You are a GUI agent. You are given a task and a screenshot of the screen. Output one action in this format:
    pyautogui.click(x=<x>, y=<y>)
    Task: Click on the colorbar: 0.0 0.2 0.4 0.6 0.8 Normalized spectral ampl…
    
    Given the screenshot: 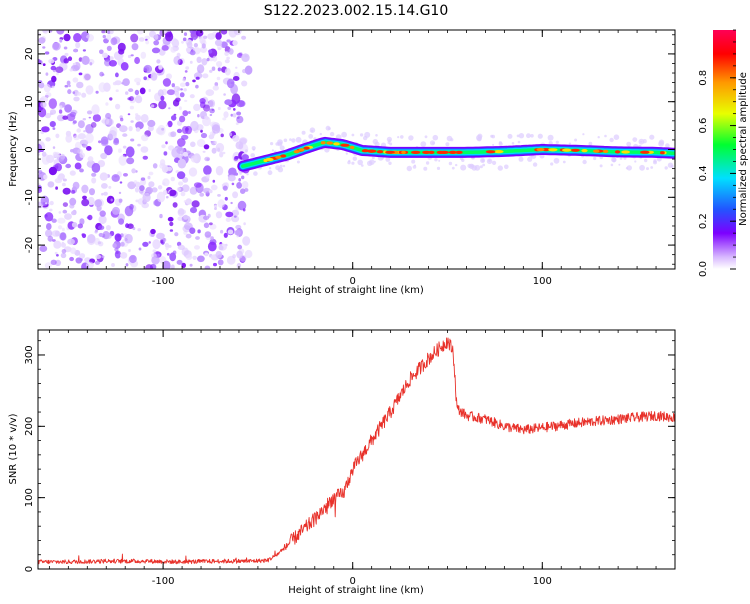 What is the action you would take?
    pyautogui.click(x=723, y=153)
    